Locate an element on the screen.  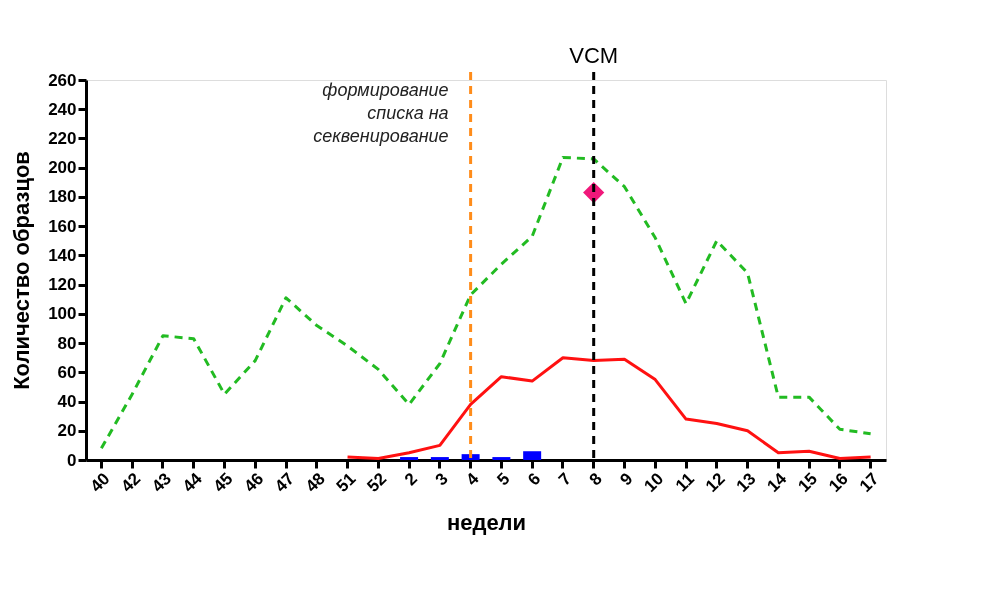
line-series is located at coordinates (609, 408).